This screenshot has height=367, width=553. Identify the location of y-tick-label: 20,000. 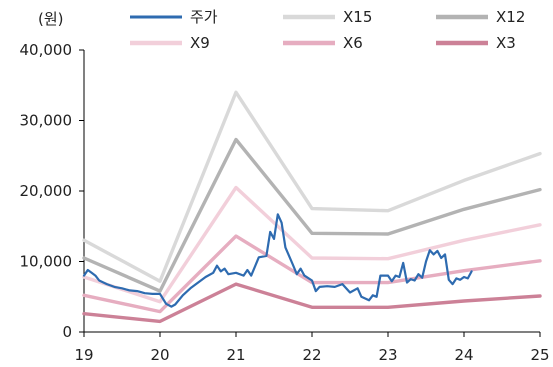
(46, 191).